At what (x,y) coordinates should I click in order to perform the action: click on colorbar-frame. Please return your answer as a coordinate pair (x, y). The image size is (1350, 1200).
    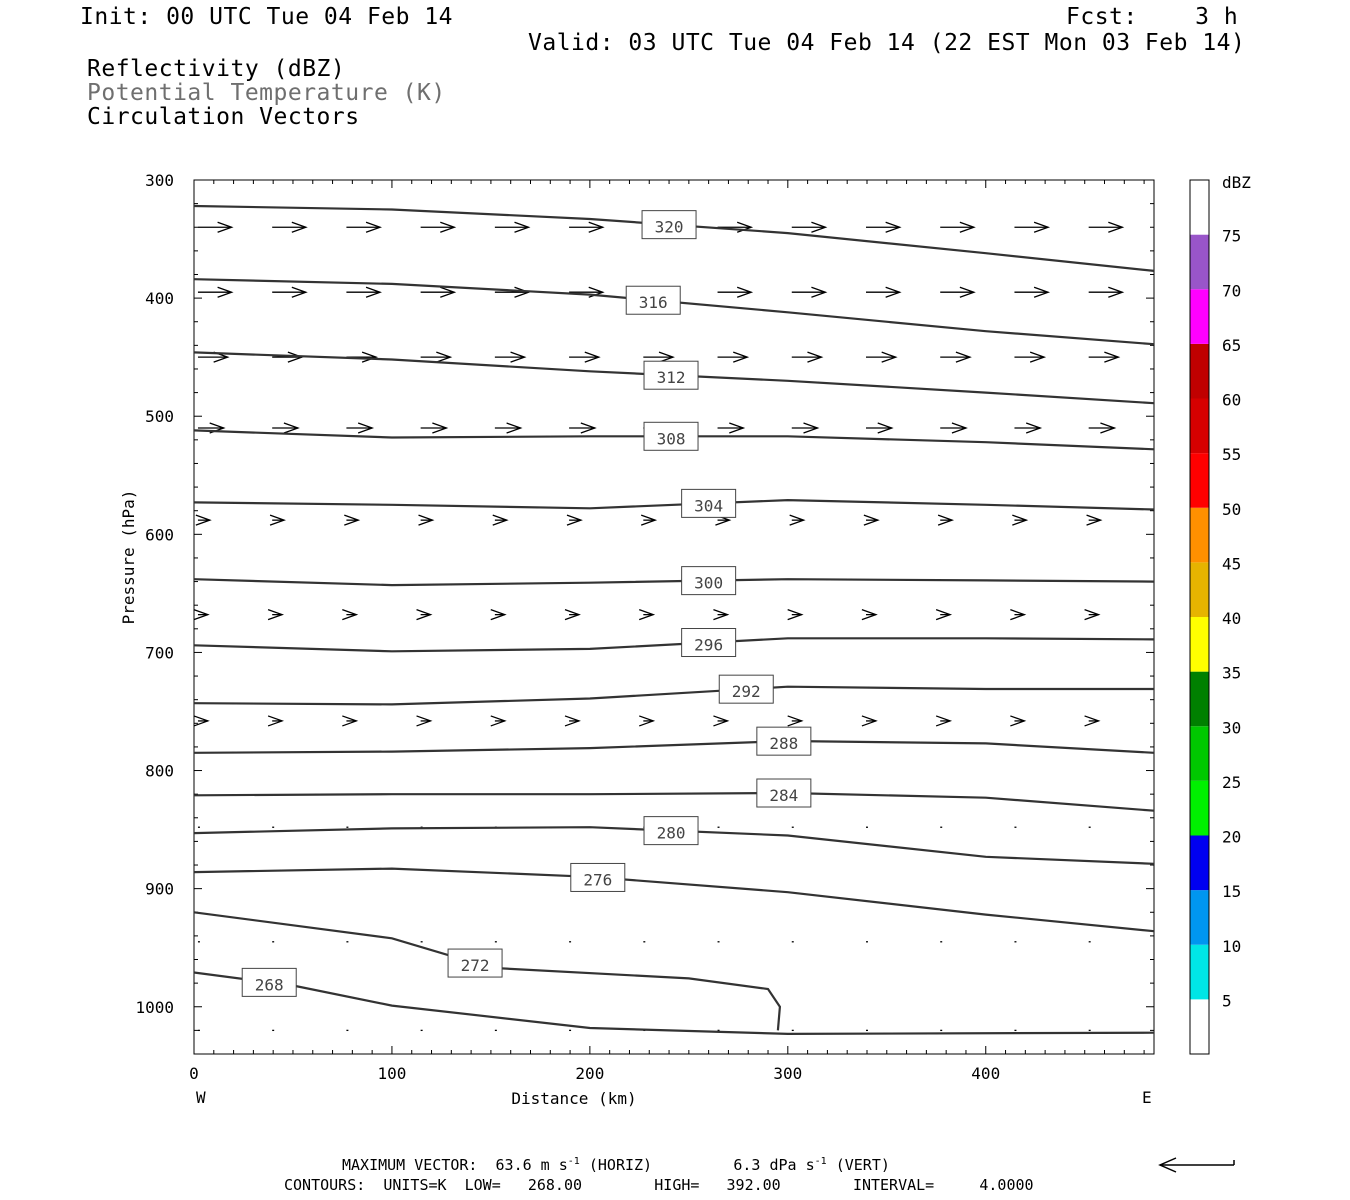
    Looking at the image, I should click on (1199, 617).